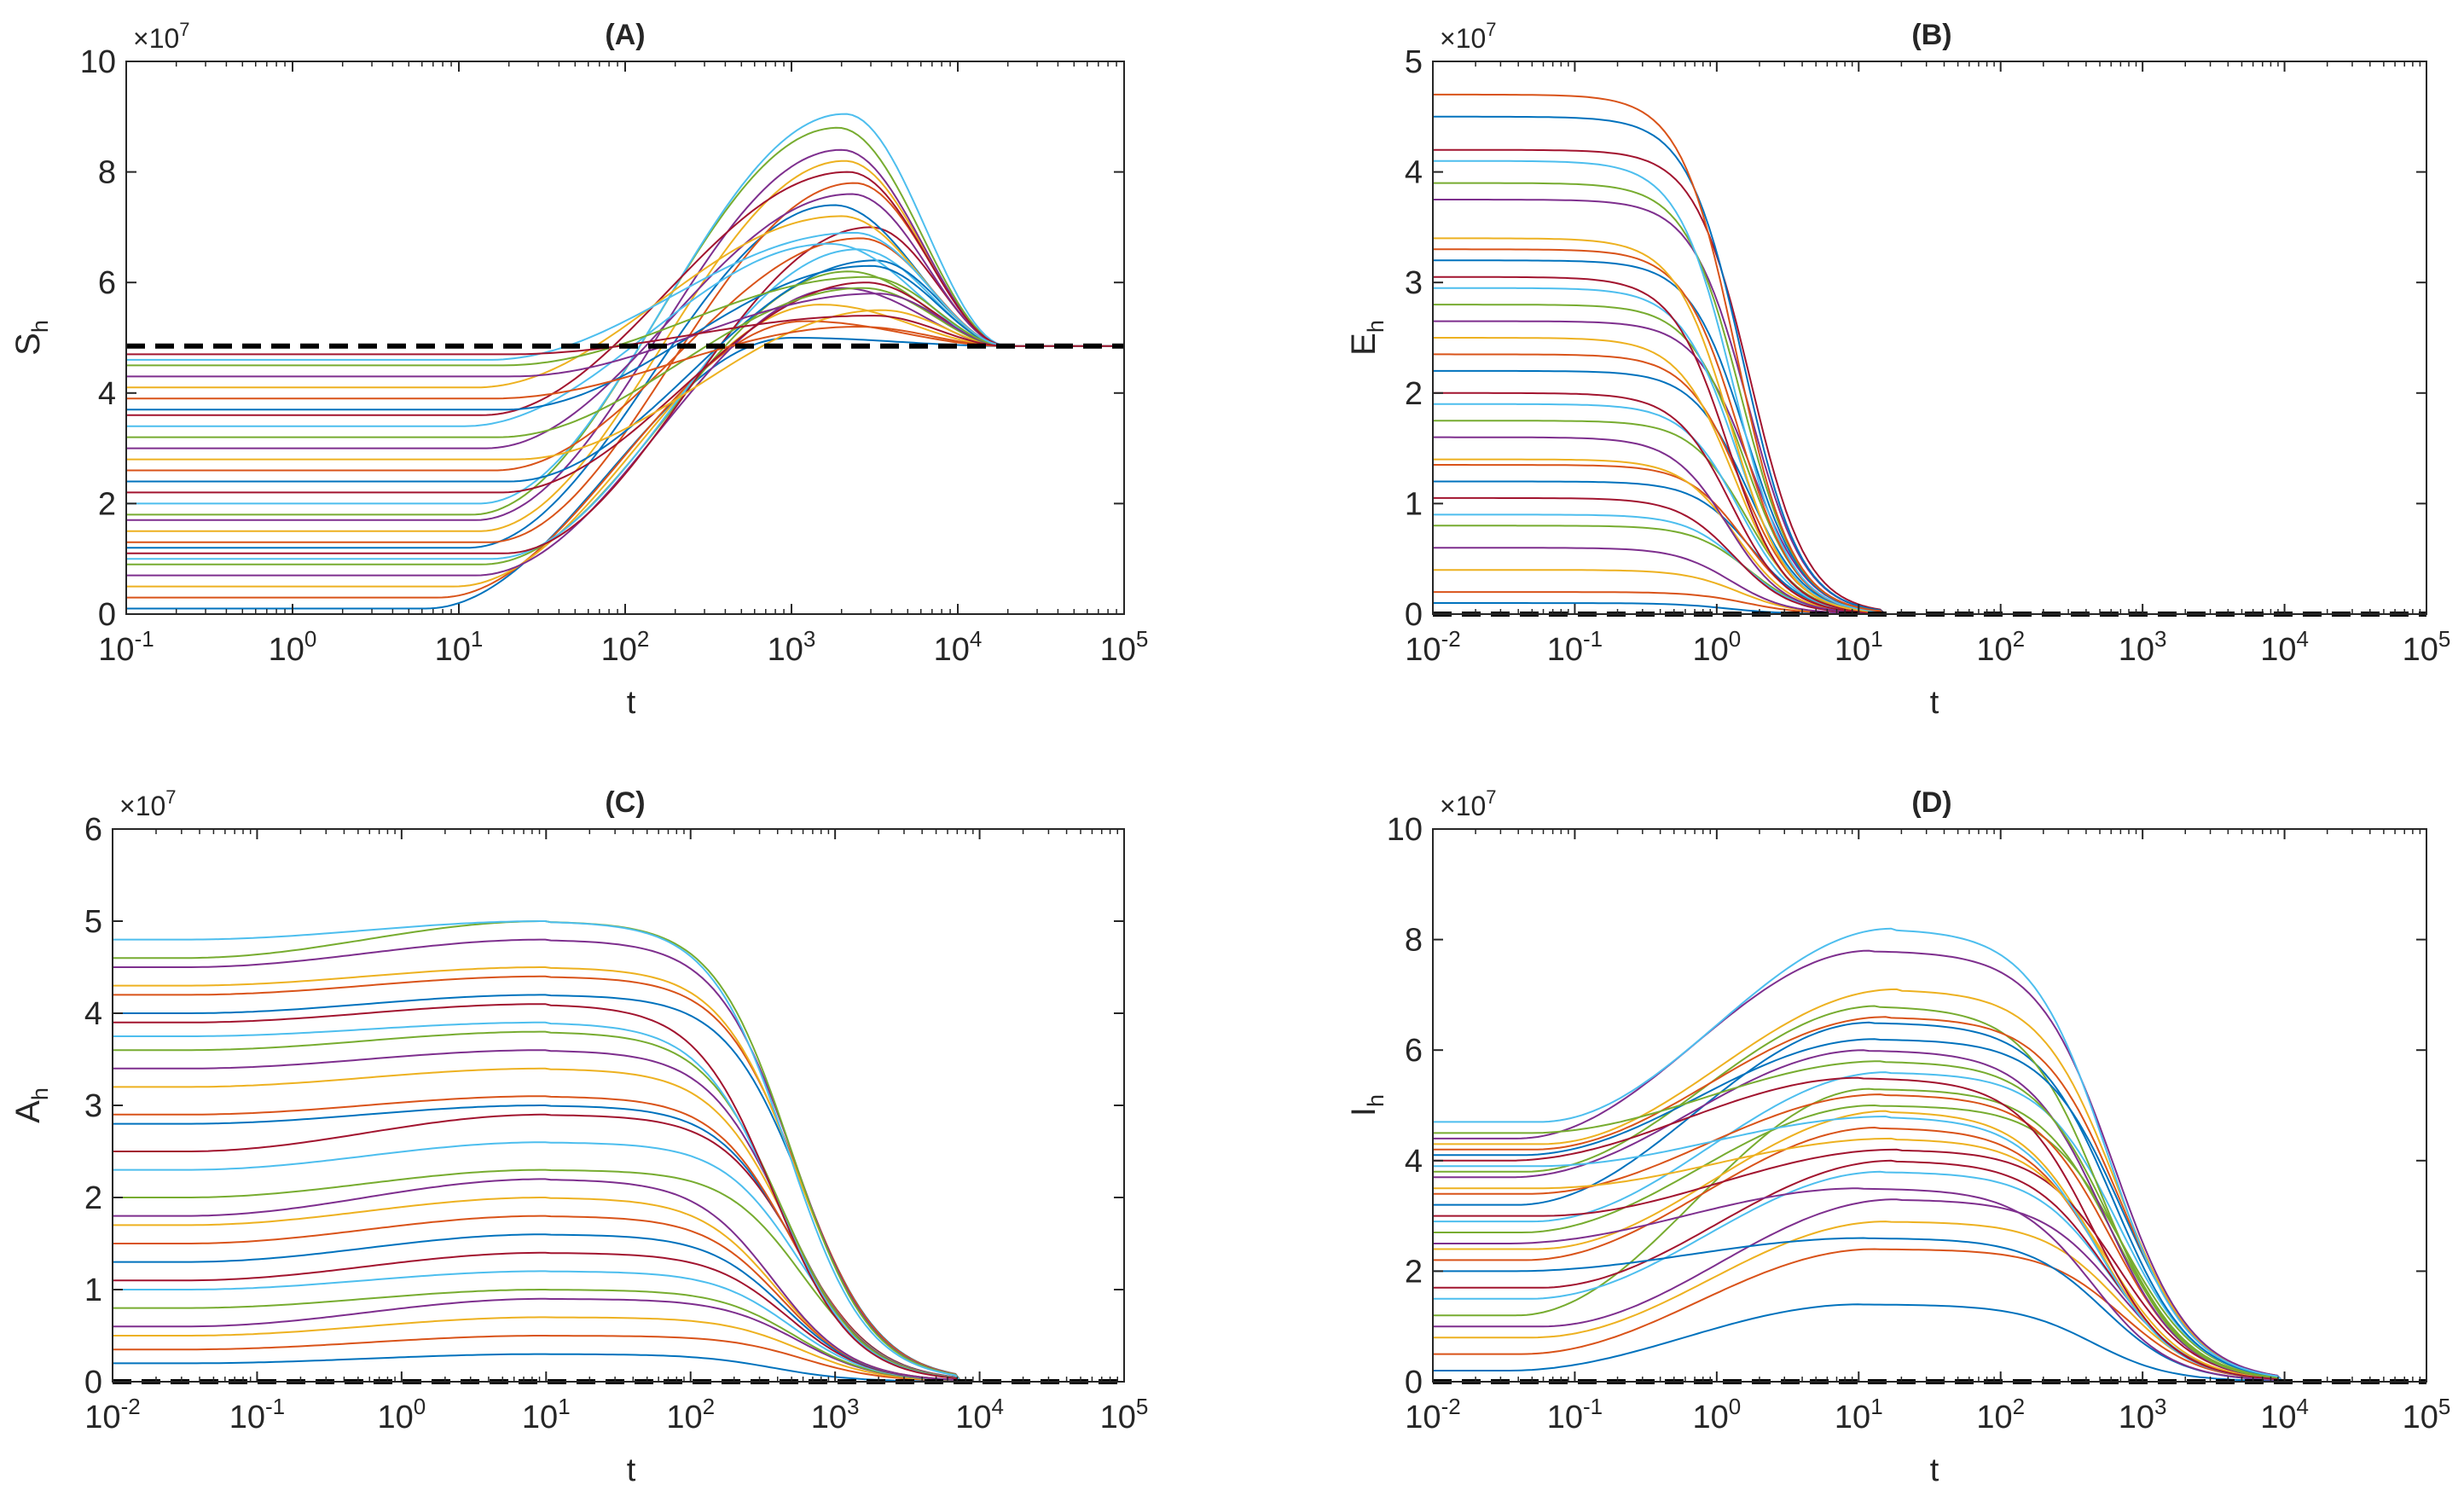  What do you see at coordinates (2143, 1414) in the screenshot?
I see `x-tick-label: 10³` at bounding box center [2143, 1414].